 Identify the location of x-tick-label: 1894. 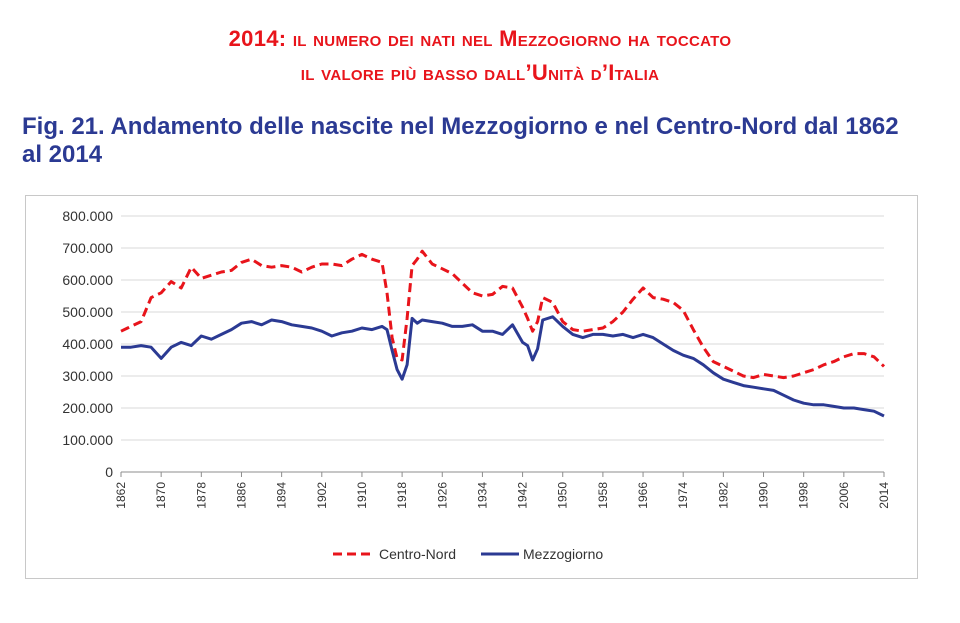
(282, 495).